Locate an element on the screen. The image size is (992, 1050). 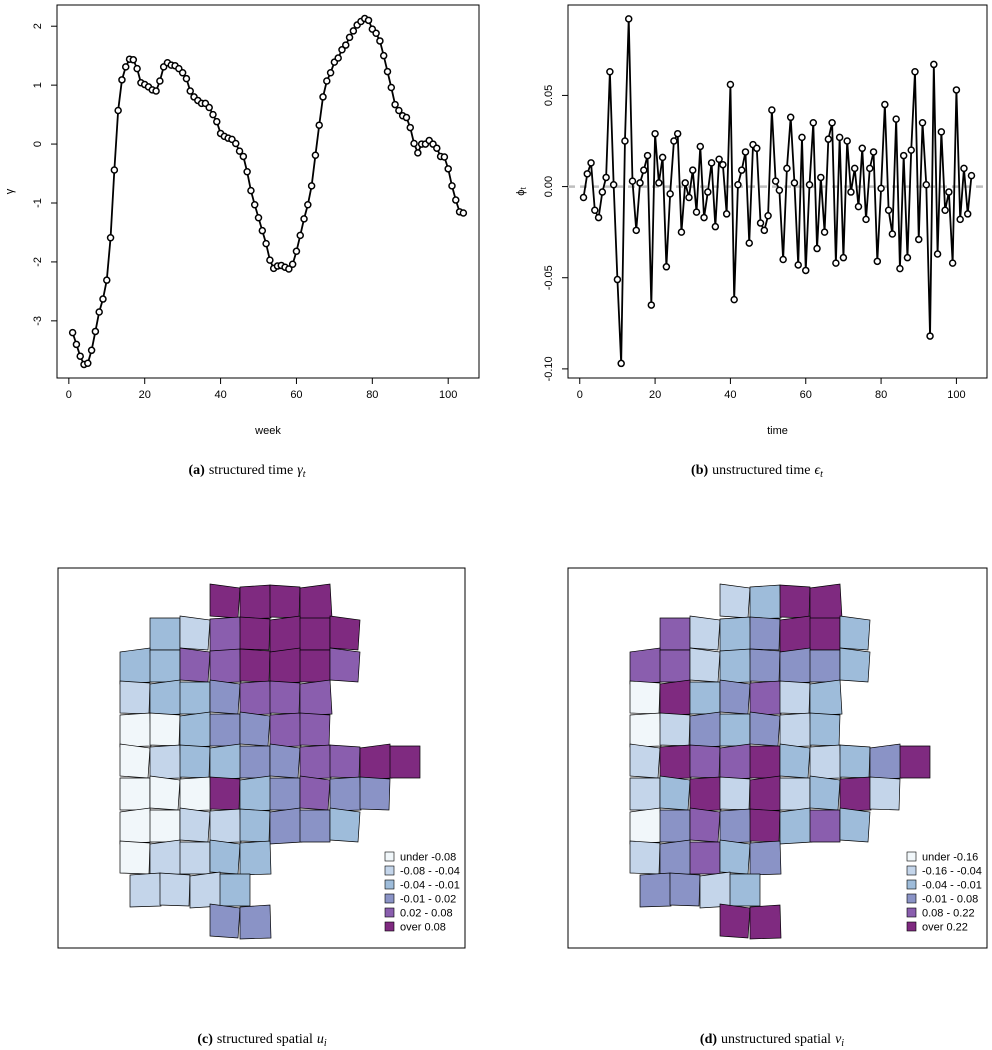
caption-symbol: u is located at coordinates (320, 1039).